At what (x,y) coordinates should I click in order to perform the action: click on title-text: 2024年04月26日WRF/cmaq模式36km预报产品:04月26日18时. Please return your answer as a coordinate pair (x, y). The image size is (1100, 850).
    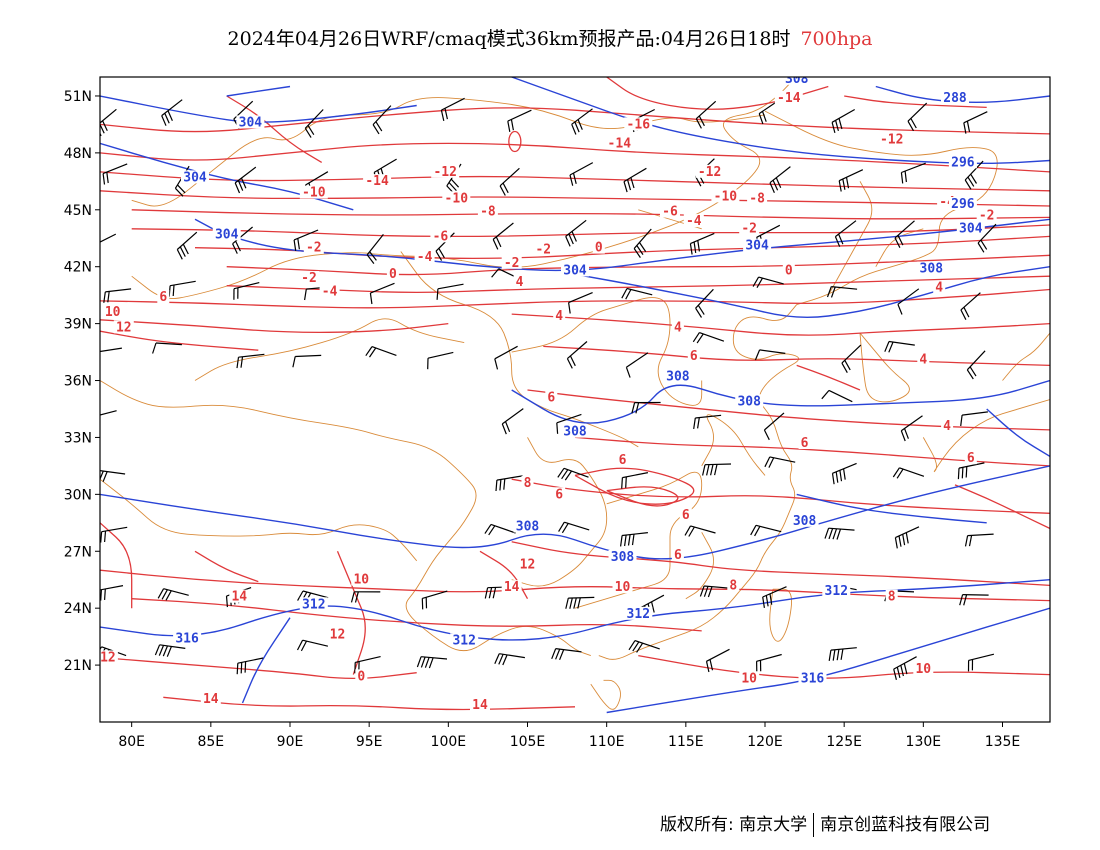
    Looking at the image, I should click on (509, 39).